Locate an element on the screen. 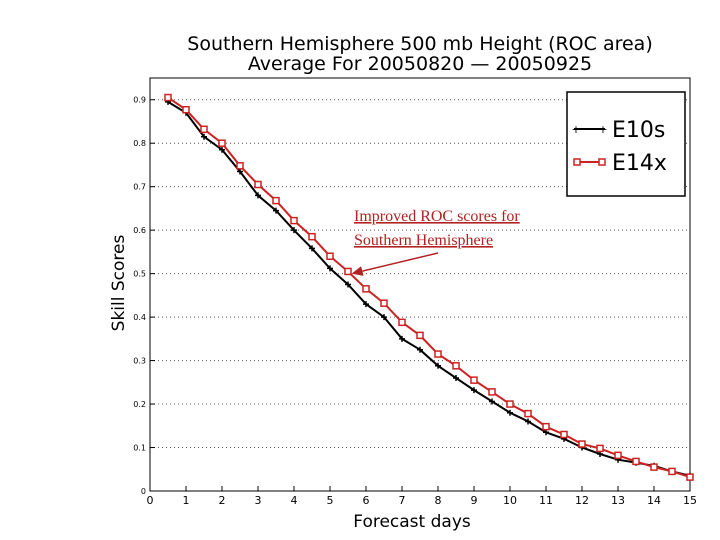 Image resolution: width=720 pixels, height=540 pixels. x-tick-label: 10 is located at coordinates (510, 500).